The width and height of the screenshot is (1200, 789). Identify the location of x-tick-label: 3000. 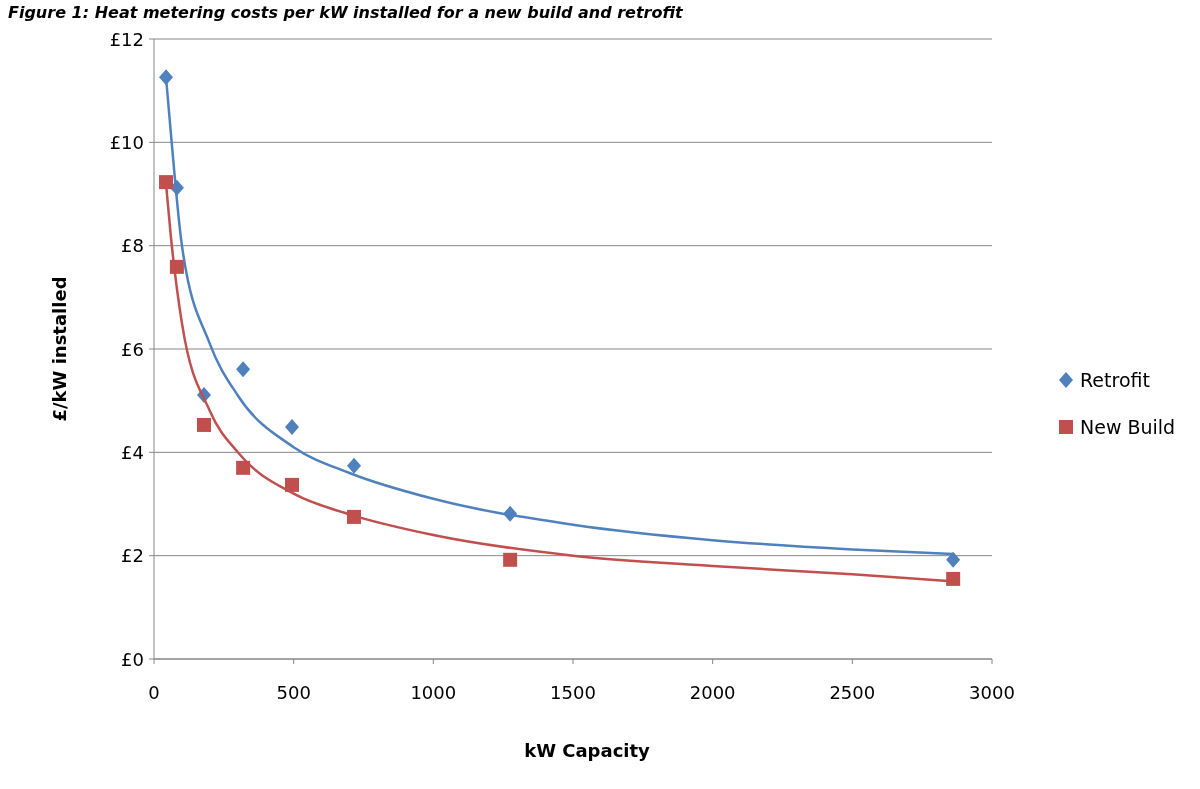
(992, 692).